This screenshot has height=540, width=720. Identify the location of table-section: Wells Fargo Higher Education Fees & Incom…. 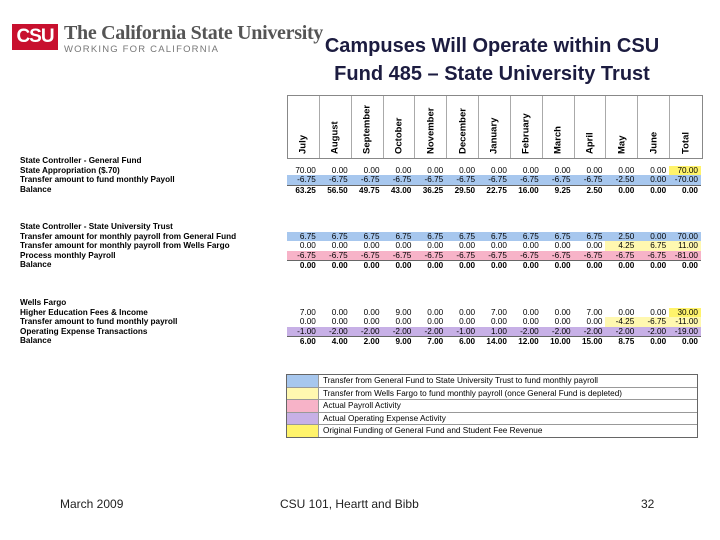
(360, 322).